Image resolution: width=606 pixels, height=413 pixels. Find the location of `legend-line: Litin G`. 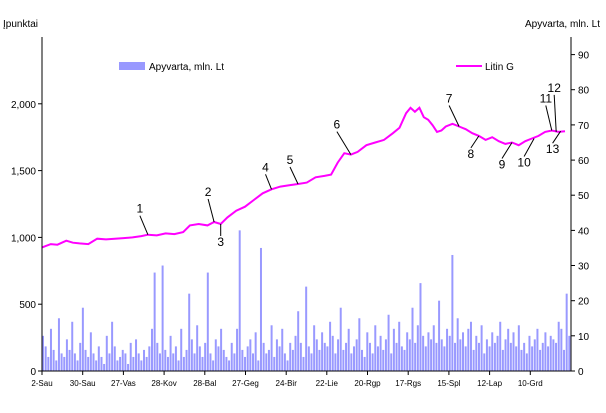

legend-line: Litin G is located at coordinates (485, 67).